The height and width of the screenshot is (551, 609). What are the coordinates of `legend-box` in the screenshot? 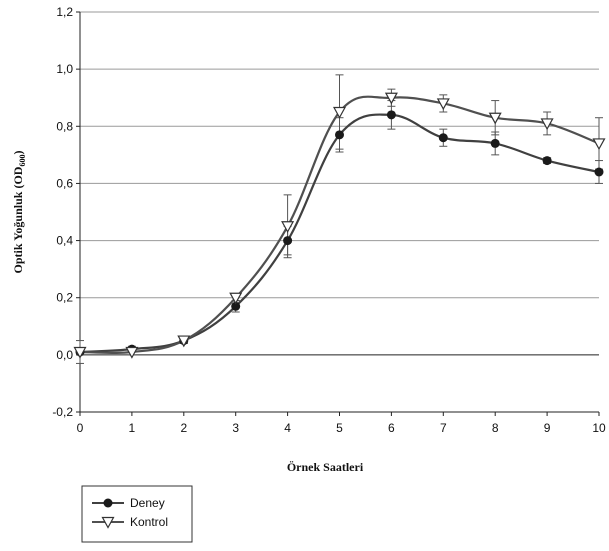 It's located at (137, 514).